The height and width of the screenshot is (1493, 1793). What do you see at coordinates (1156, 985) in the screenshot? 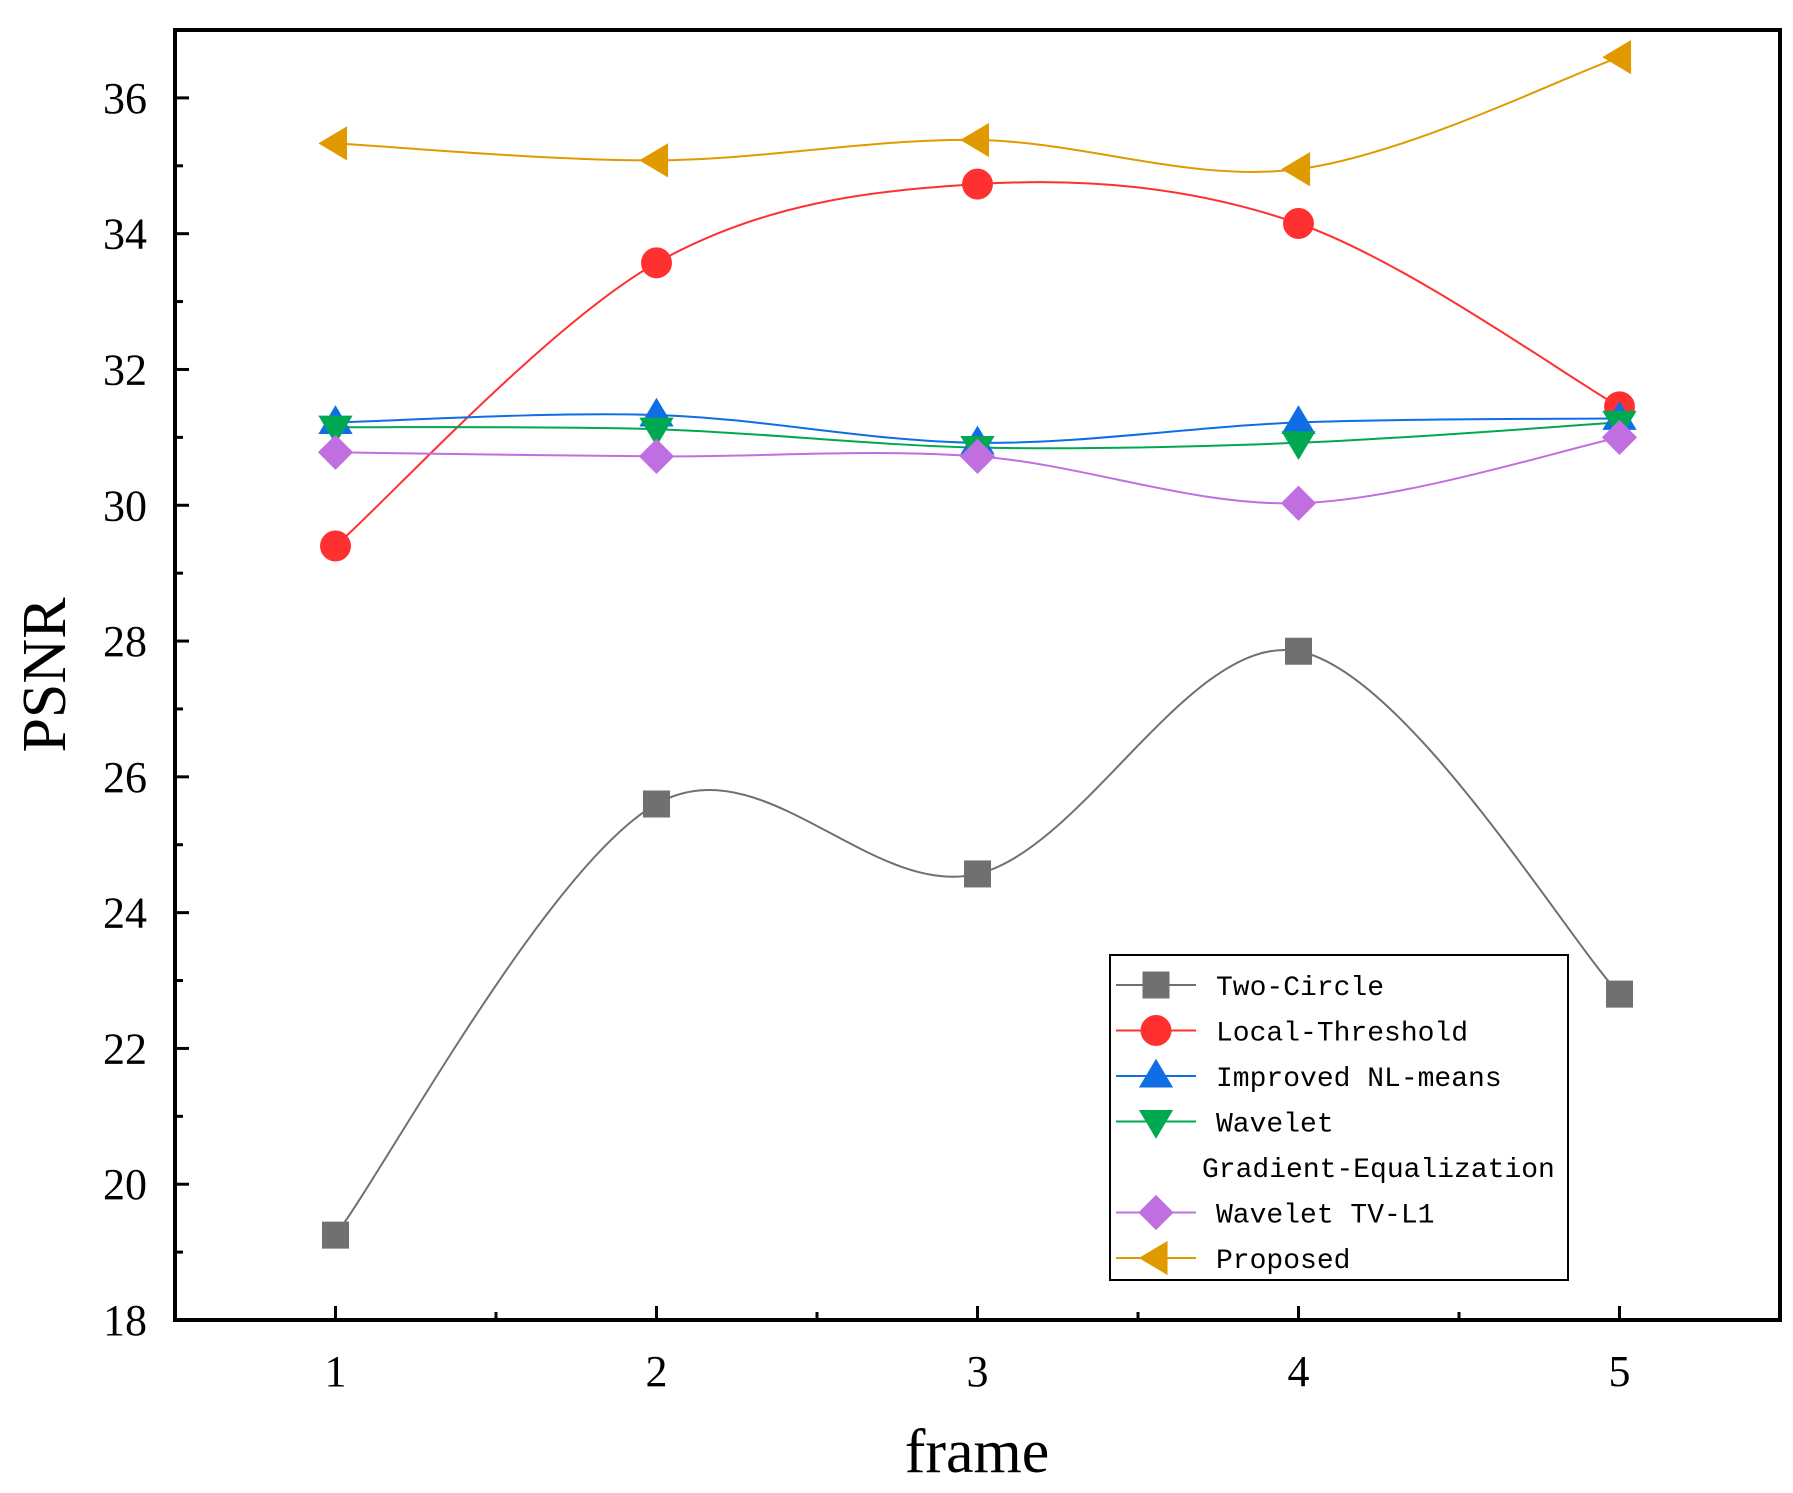
I see `legend-marker-two-circle` at bounding box center [1156, 985].